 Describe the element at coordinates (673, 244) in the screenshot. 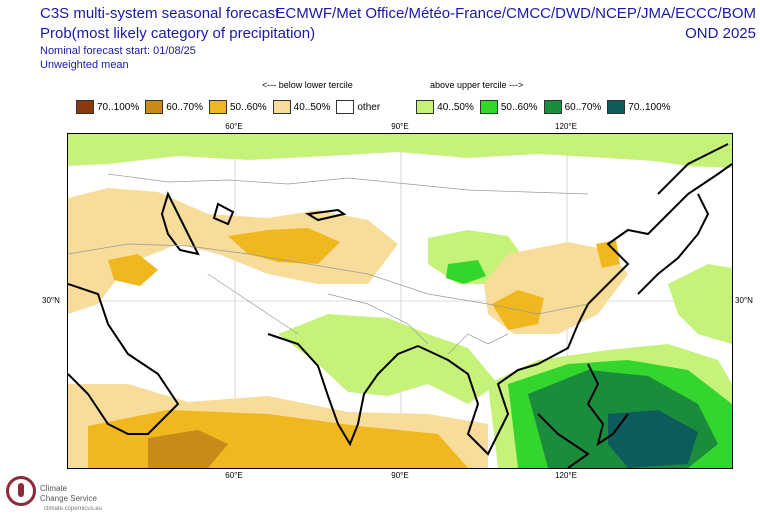

I see `coastline-japan` at that location.